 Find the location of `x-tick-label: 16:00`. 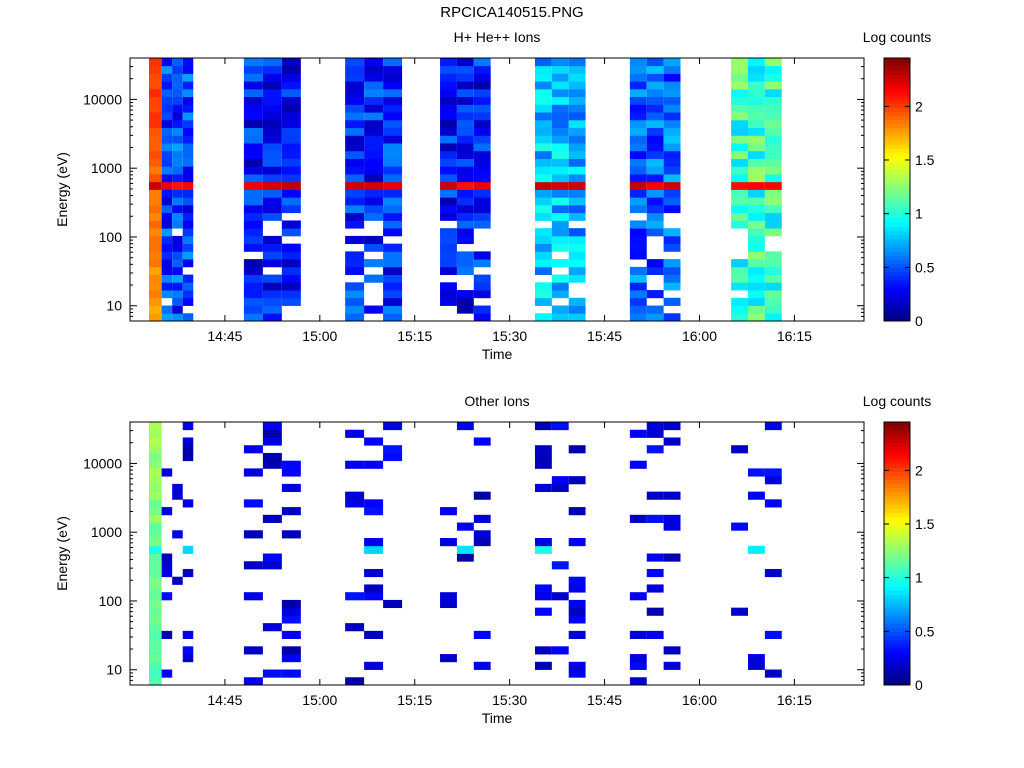

x-tick-label: 16:00 is located at coordinates (699, 700).